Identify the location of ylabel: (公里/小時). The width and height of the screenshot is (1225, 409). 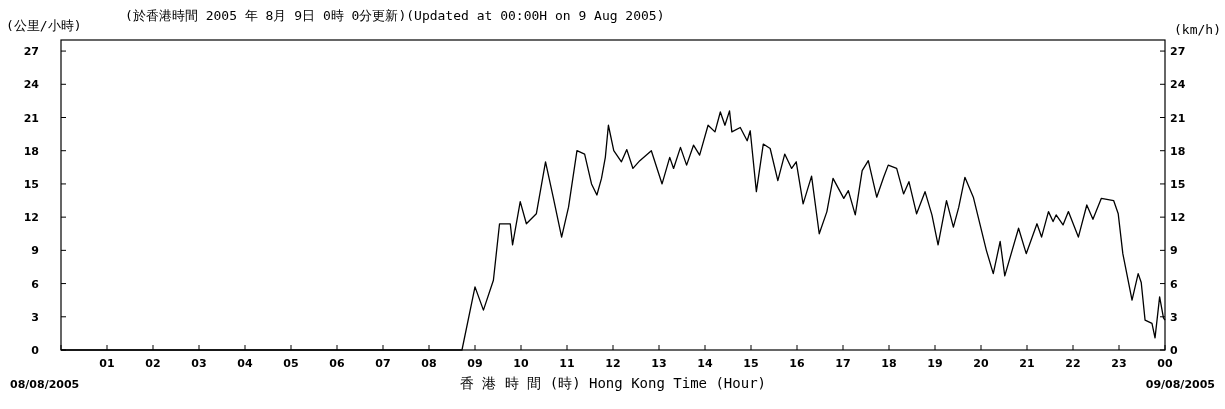
(44, 25).